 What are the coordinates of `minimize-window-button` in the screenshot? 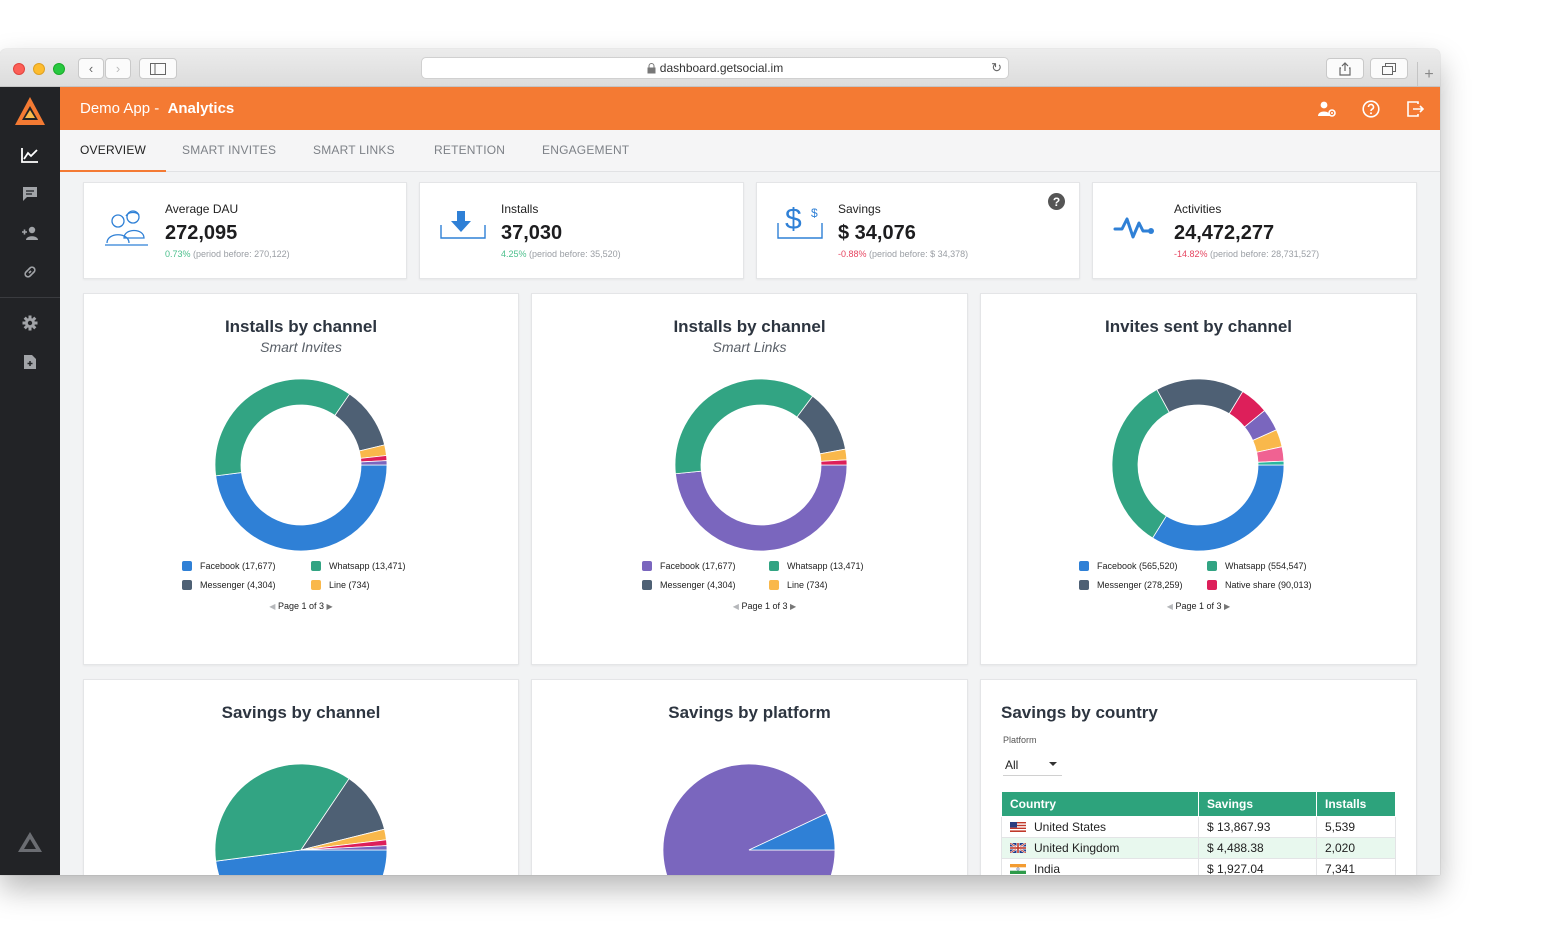 It's located at (39, 69).